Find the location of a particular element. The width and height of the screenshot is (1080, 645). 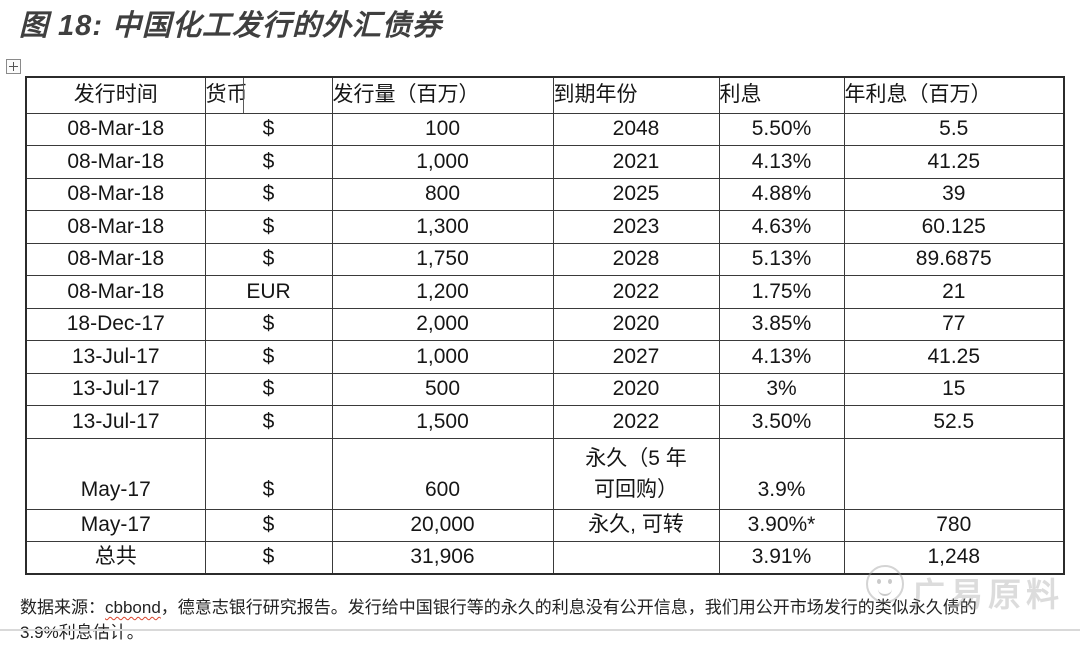

header-artifact-line is located at coordinates (243, 95).